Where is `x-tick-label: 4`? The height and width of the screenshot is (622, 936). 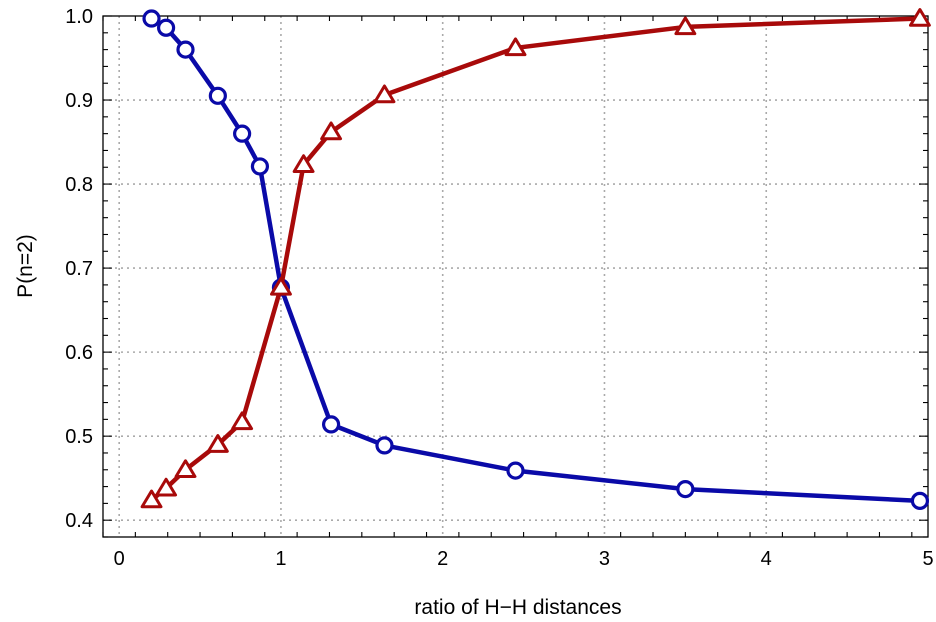
x-tick-label: 4 is located at coordinates (766, 559).